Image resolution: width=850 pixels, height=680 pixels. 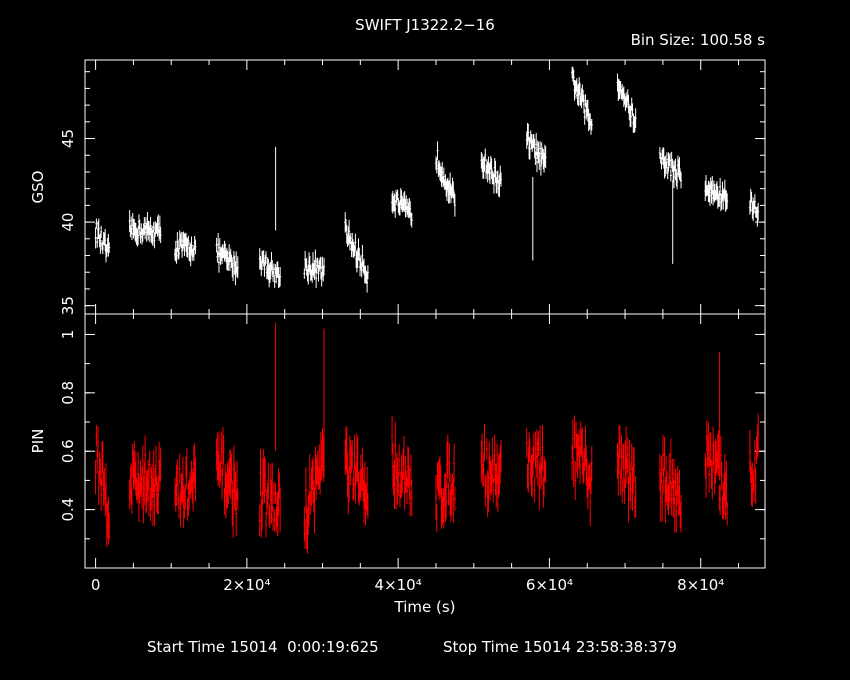 I want to click on y-tick-label: 0.6, so click(x=68, y=451).